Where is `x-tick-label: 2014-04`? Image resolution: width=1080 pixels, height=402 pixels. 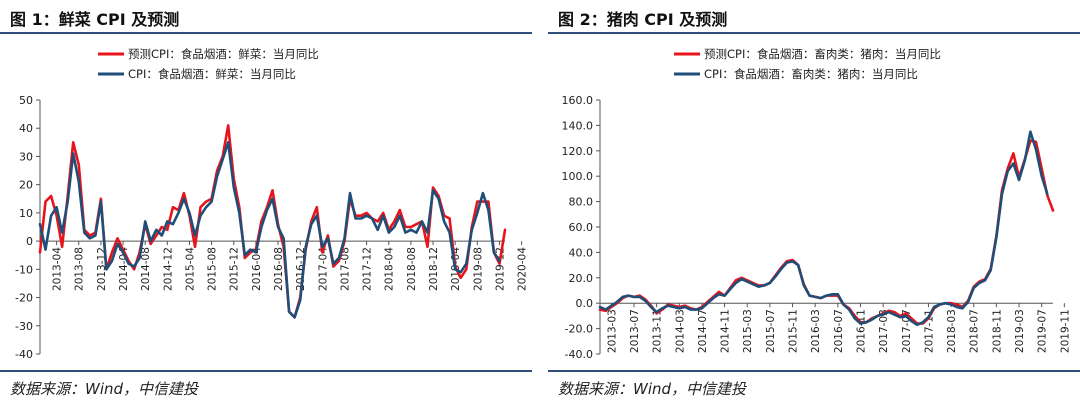
x-tick-label: 2014-04 is located at coordinates (124, 269).